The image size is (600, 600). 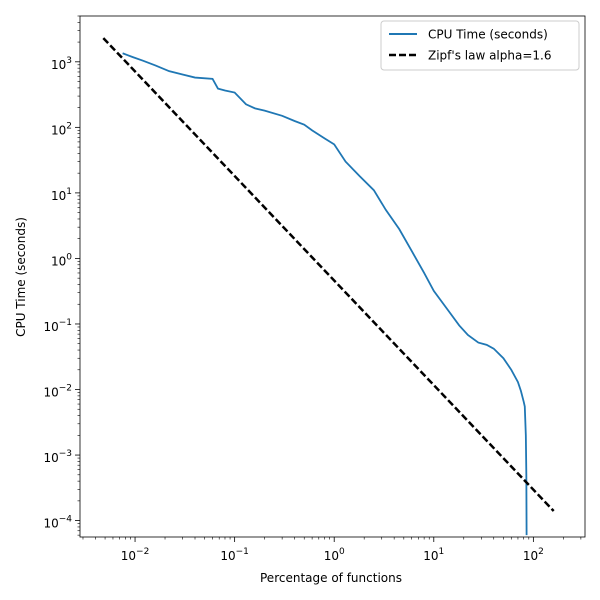 I want to click on y-axis-label: CPU Time (seconds), so click(x=21, y=277).